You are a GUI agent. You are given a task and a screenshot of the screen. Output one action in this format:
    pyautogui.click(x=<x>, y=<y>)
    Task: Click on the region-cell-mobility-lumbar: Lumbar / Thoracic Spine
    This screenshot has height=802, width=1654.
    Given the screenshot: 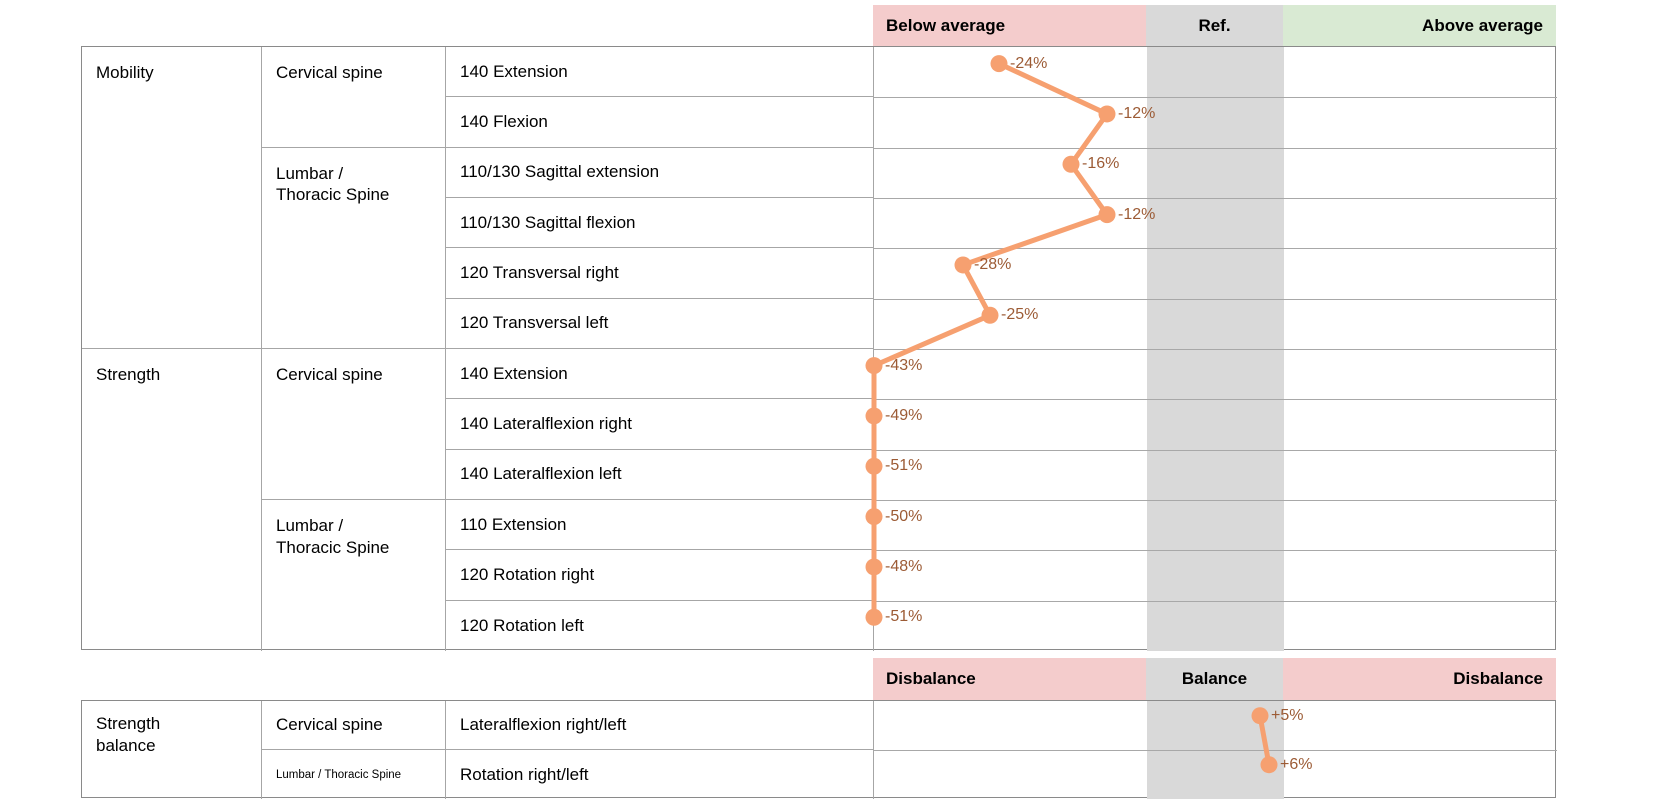 What is the action you would take?
    pyautogui.click(x=354, y=248)
    